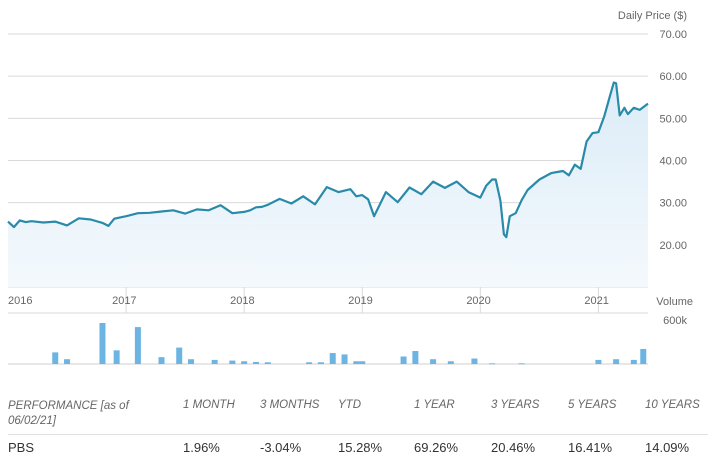 Image resolution: width=714 pixels, height=461 pixels. What do you see at coordinates (68, 413) in the screenshot?
I see `performance-header-label: PERFORMANCE [as of 06/02/21]` at bounding box center [68, 413].